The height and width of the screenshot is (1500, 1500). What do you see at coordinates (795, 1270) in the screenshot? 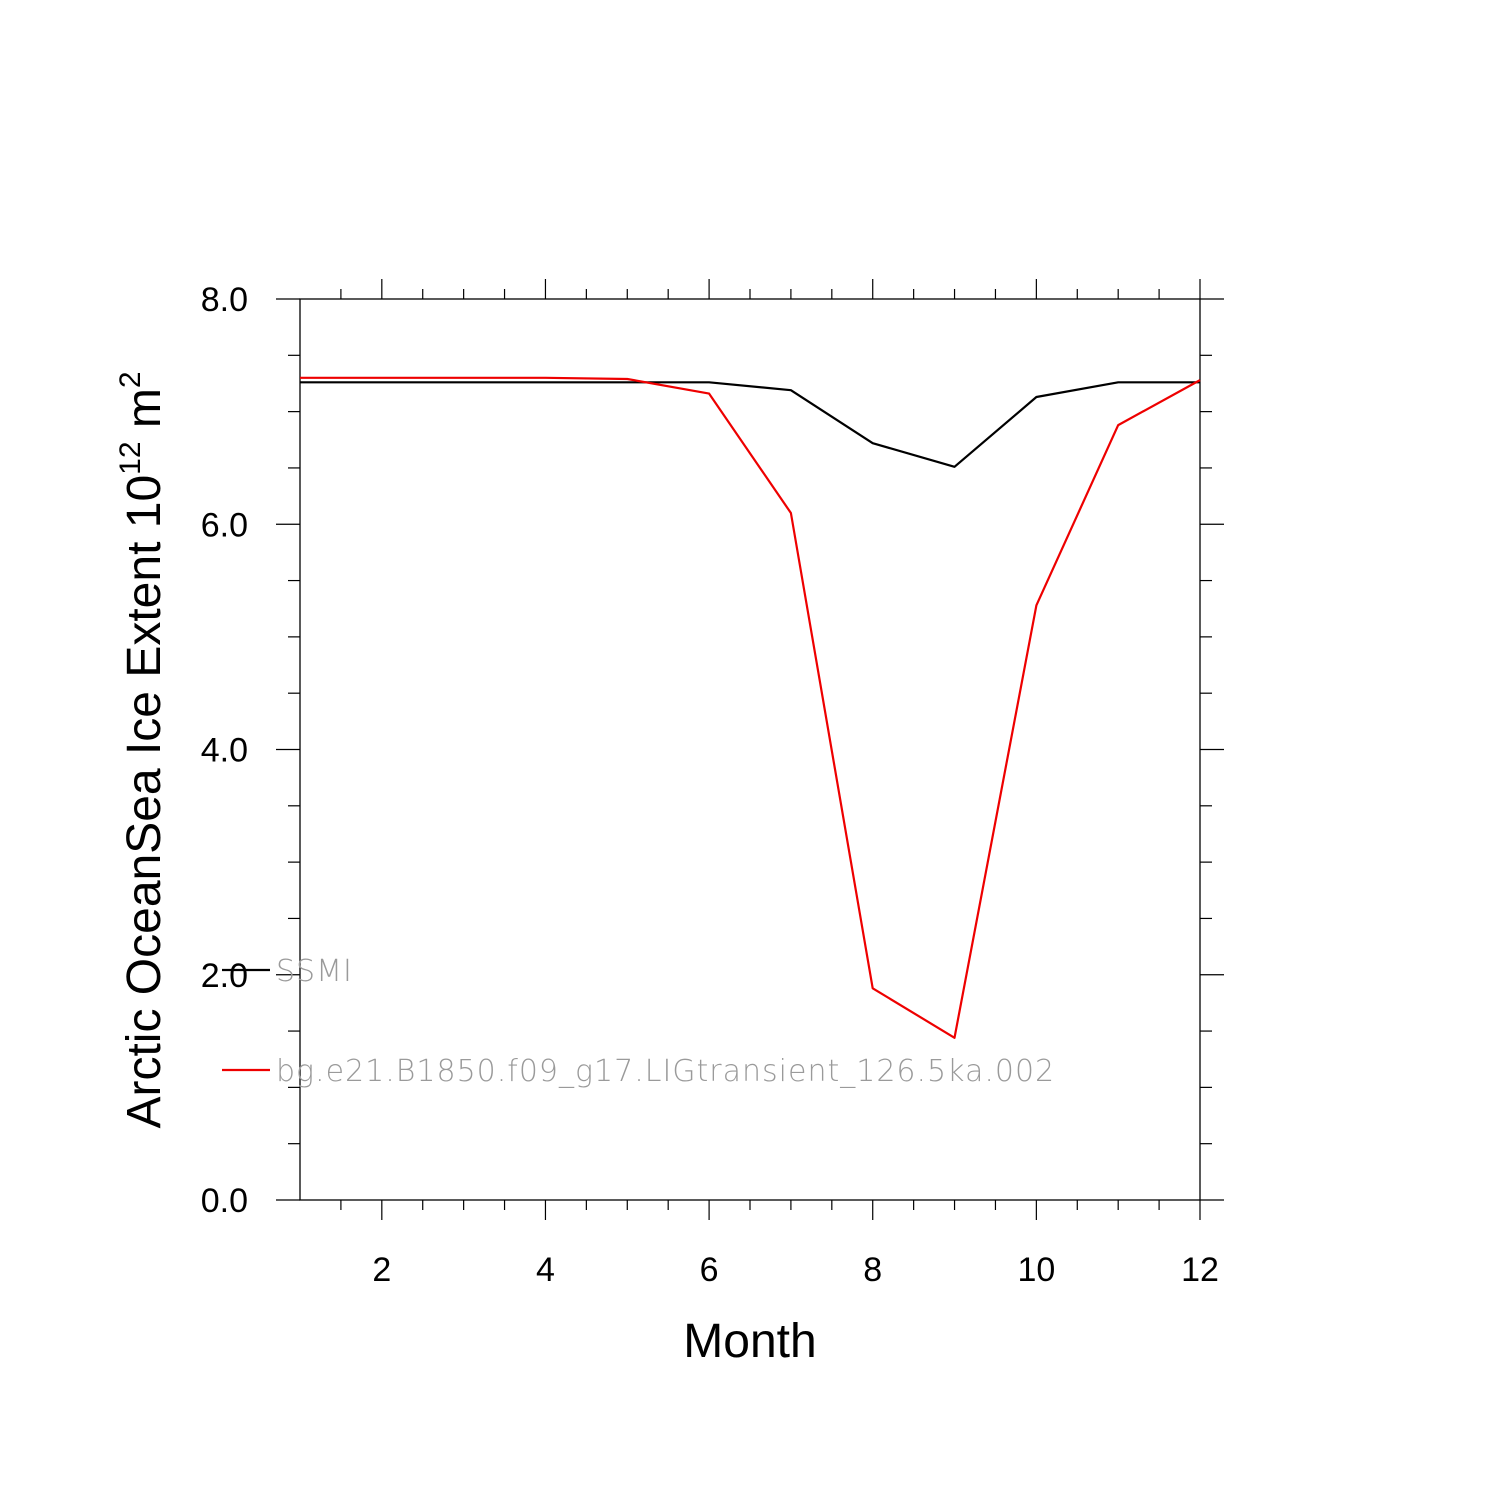
I see `x-tick-labels: 2 4 6 8 10 12` at bounding box center [795, 1270].